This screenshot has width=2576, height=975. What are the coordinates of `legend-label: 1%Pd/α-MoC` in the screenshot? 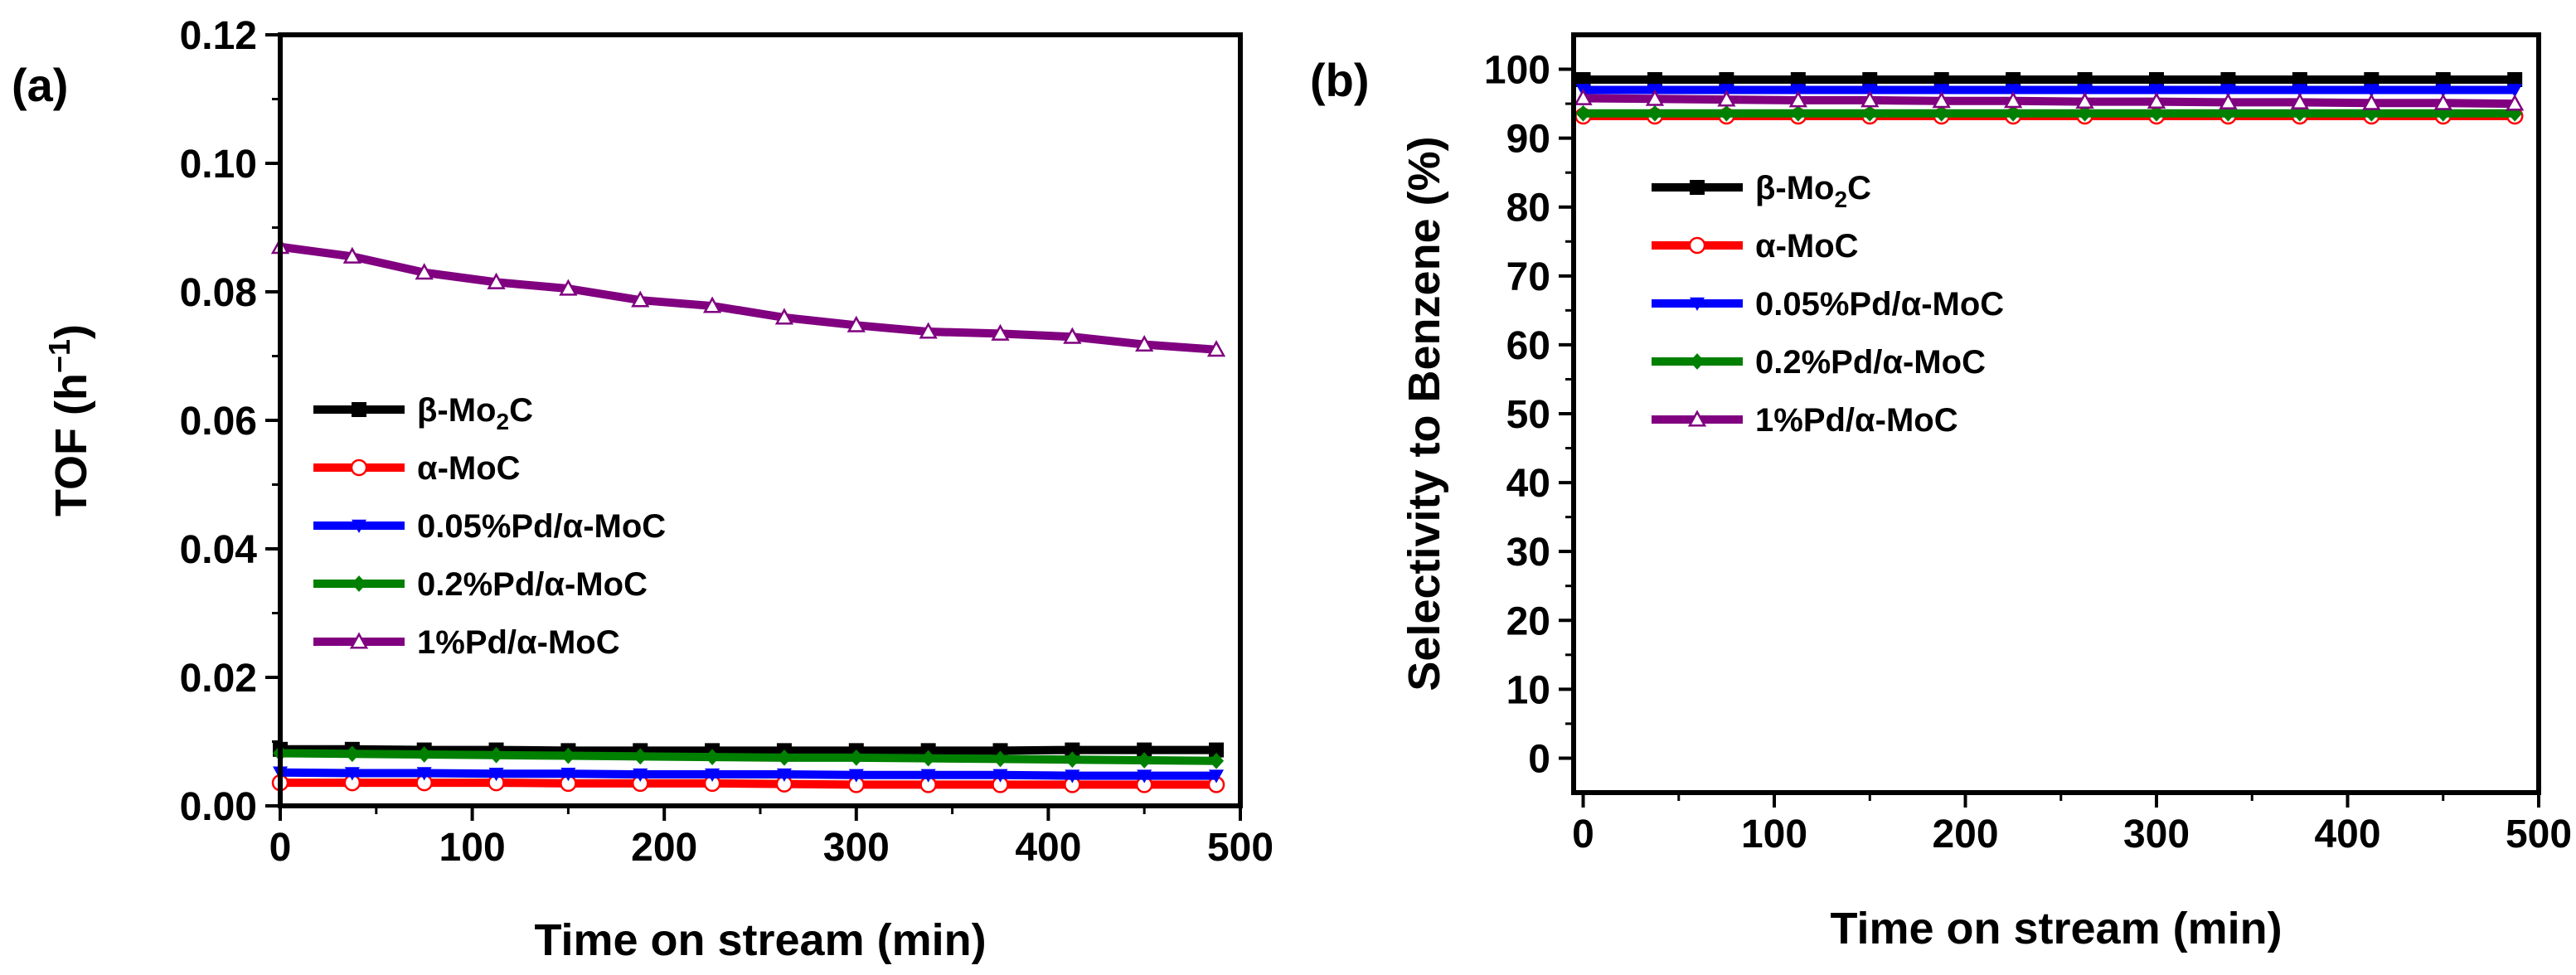 It's located at (1856, 420).